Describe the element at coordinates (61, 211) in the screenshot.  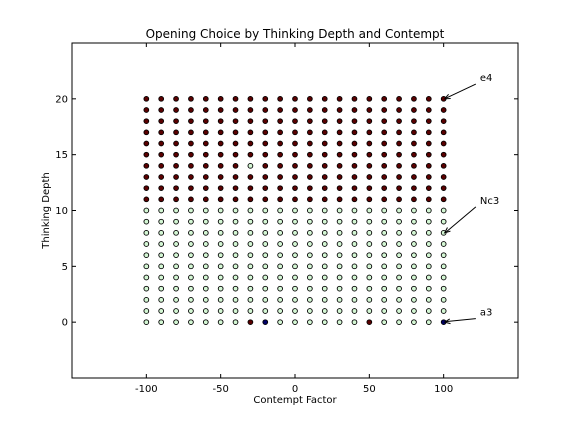
I see `y-tick-label: 10` at that location.